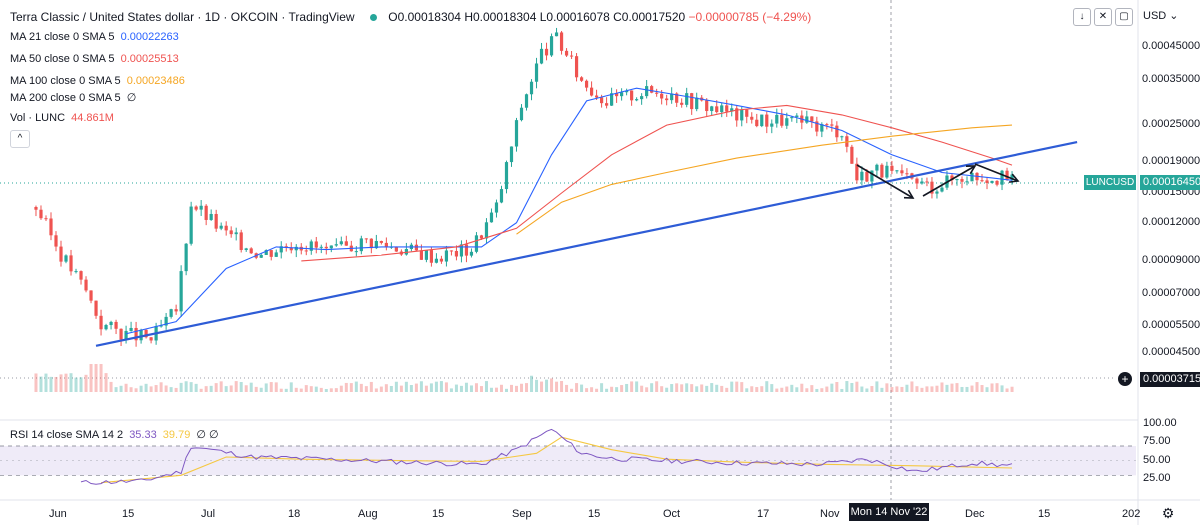 This screenshot has width=1200, height=525. Describe the element at coordinates (20, 139) in the screenshot. I see `collapse-legend-button: ^` at that location.